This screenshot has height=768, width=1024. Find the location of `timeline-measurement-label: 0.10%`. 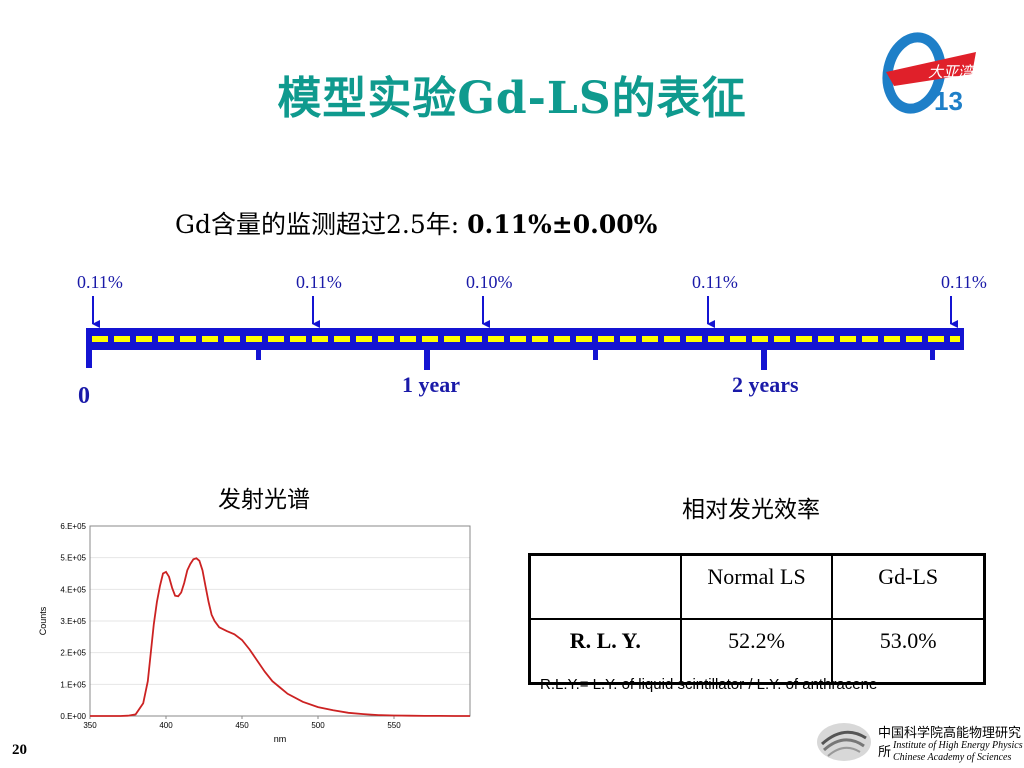

timeline-measurement-label: 0.10% is located at coordinates (489, 282).